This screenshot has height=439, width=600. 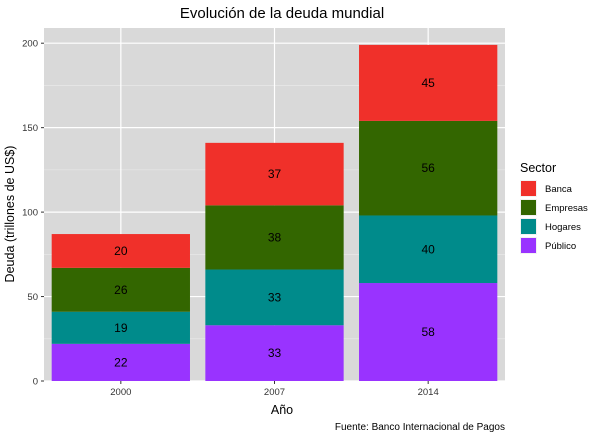 I want to click on data-label-empresas-2014: 56, so click(x=428, y=168).